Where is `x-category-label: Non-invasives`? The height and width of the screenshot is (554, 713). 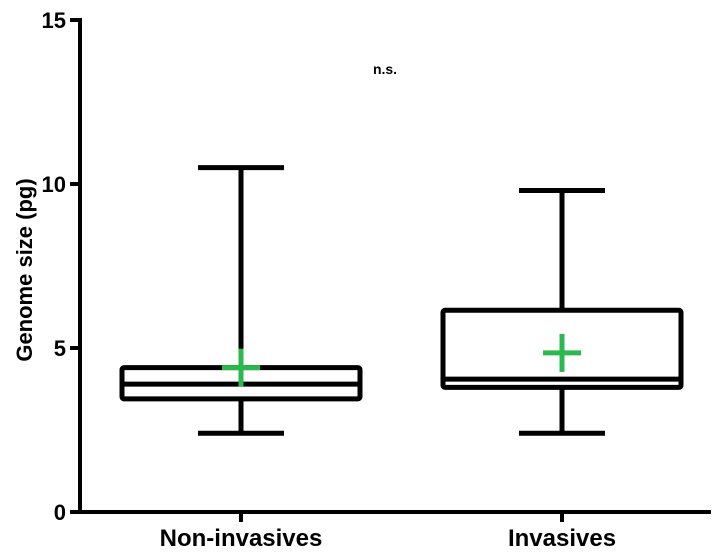
x-category-label: Non-invasives is located at coordinates (241, 538).